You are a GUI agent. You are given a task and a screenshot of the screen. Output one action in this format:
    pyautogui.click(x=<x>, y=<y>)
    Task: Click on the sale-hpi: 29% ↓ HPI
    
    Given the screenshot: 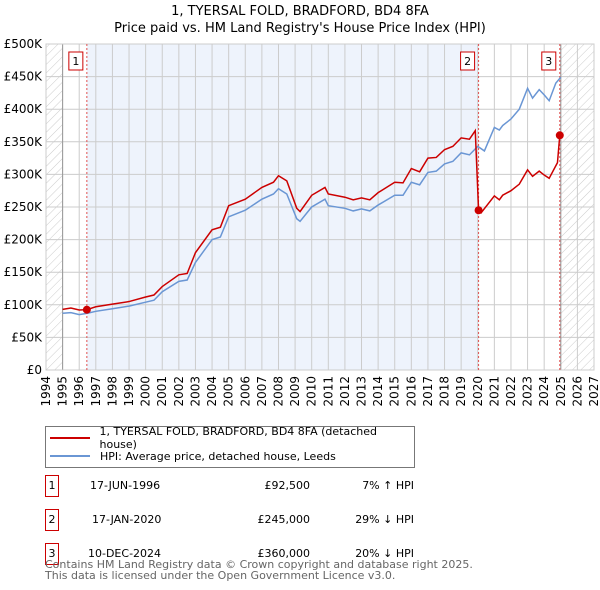 What is the action you would take?
    pyautogui.click(x=384, y=519)
    